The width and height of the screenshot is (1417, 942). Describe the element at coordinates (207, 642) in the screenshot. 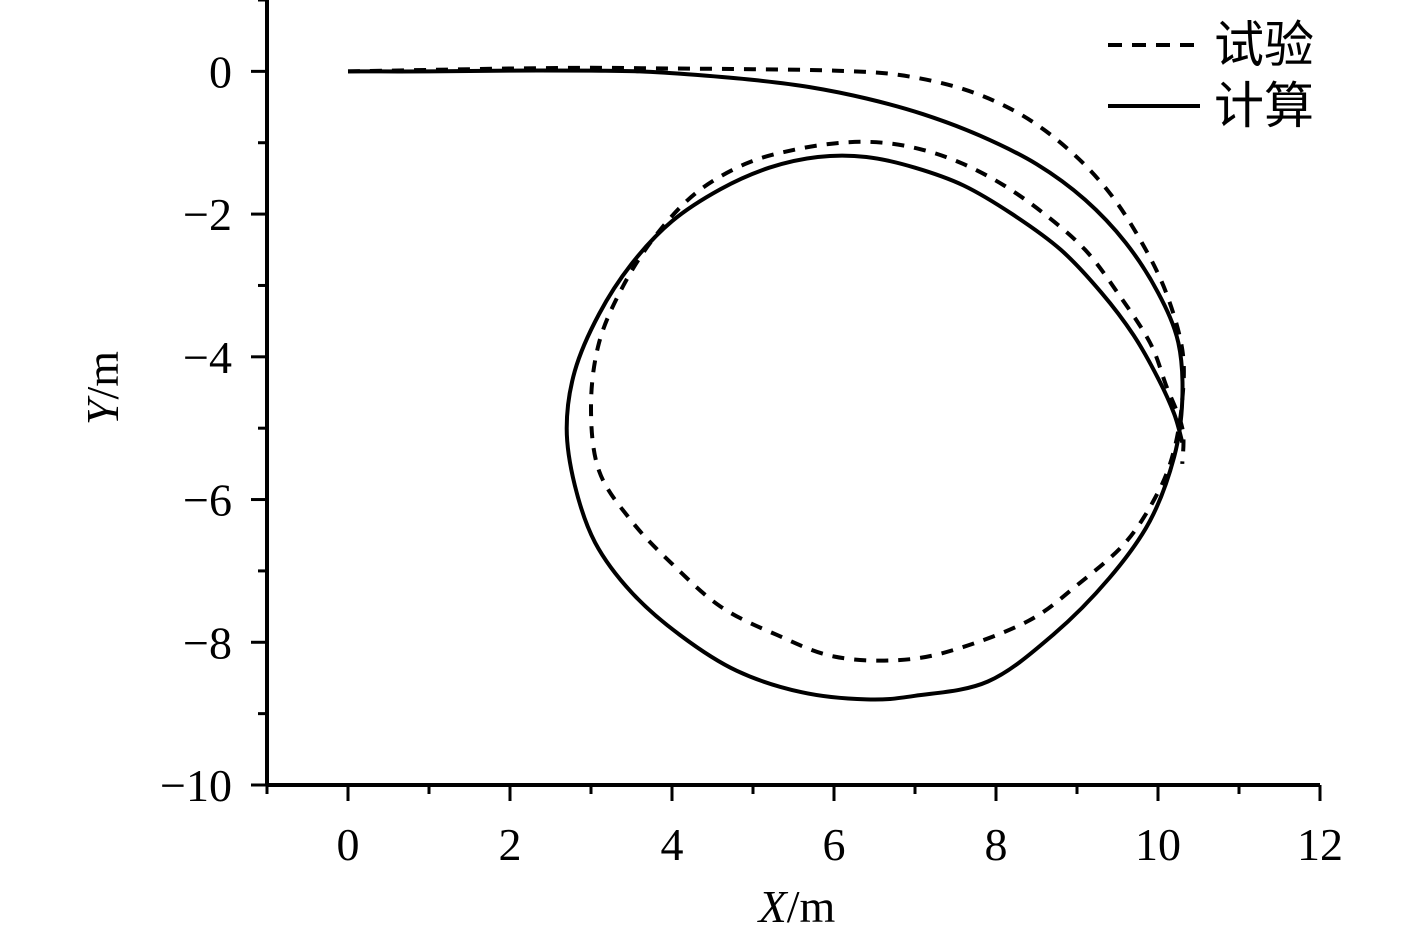

I see `y-tick-label: −8` at that location.